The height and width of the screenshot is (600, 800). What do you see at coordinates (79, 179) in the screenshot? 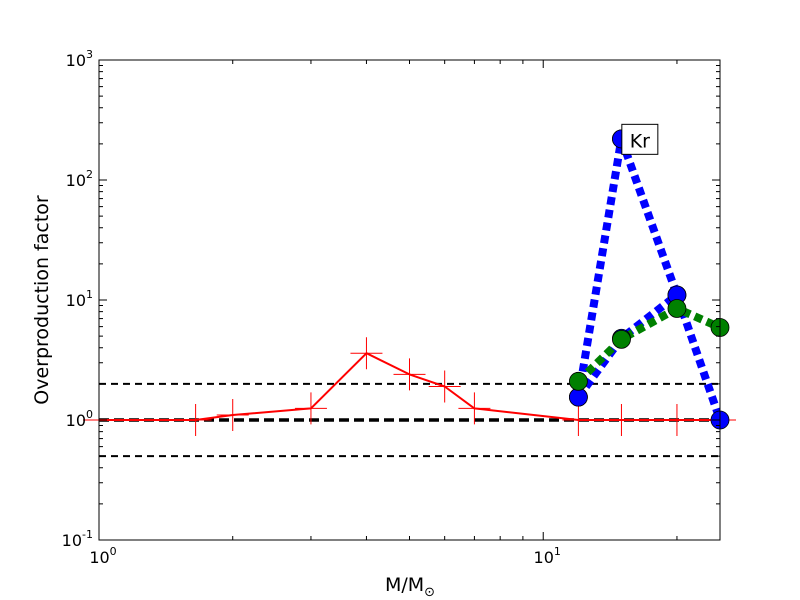
I see `y-tick-label: 10²` at bounding box center [79, 179].